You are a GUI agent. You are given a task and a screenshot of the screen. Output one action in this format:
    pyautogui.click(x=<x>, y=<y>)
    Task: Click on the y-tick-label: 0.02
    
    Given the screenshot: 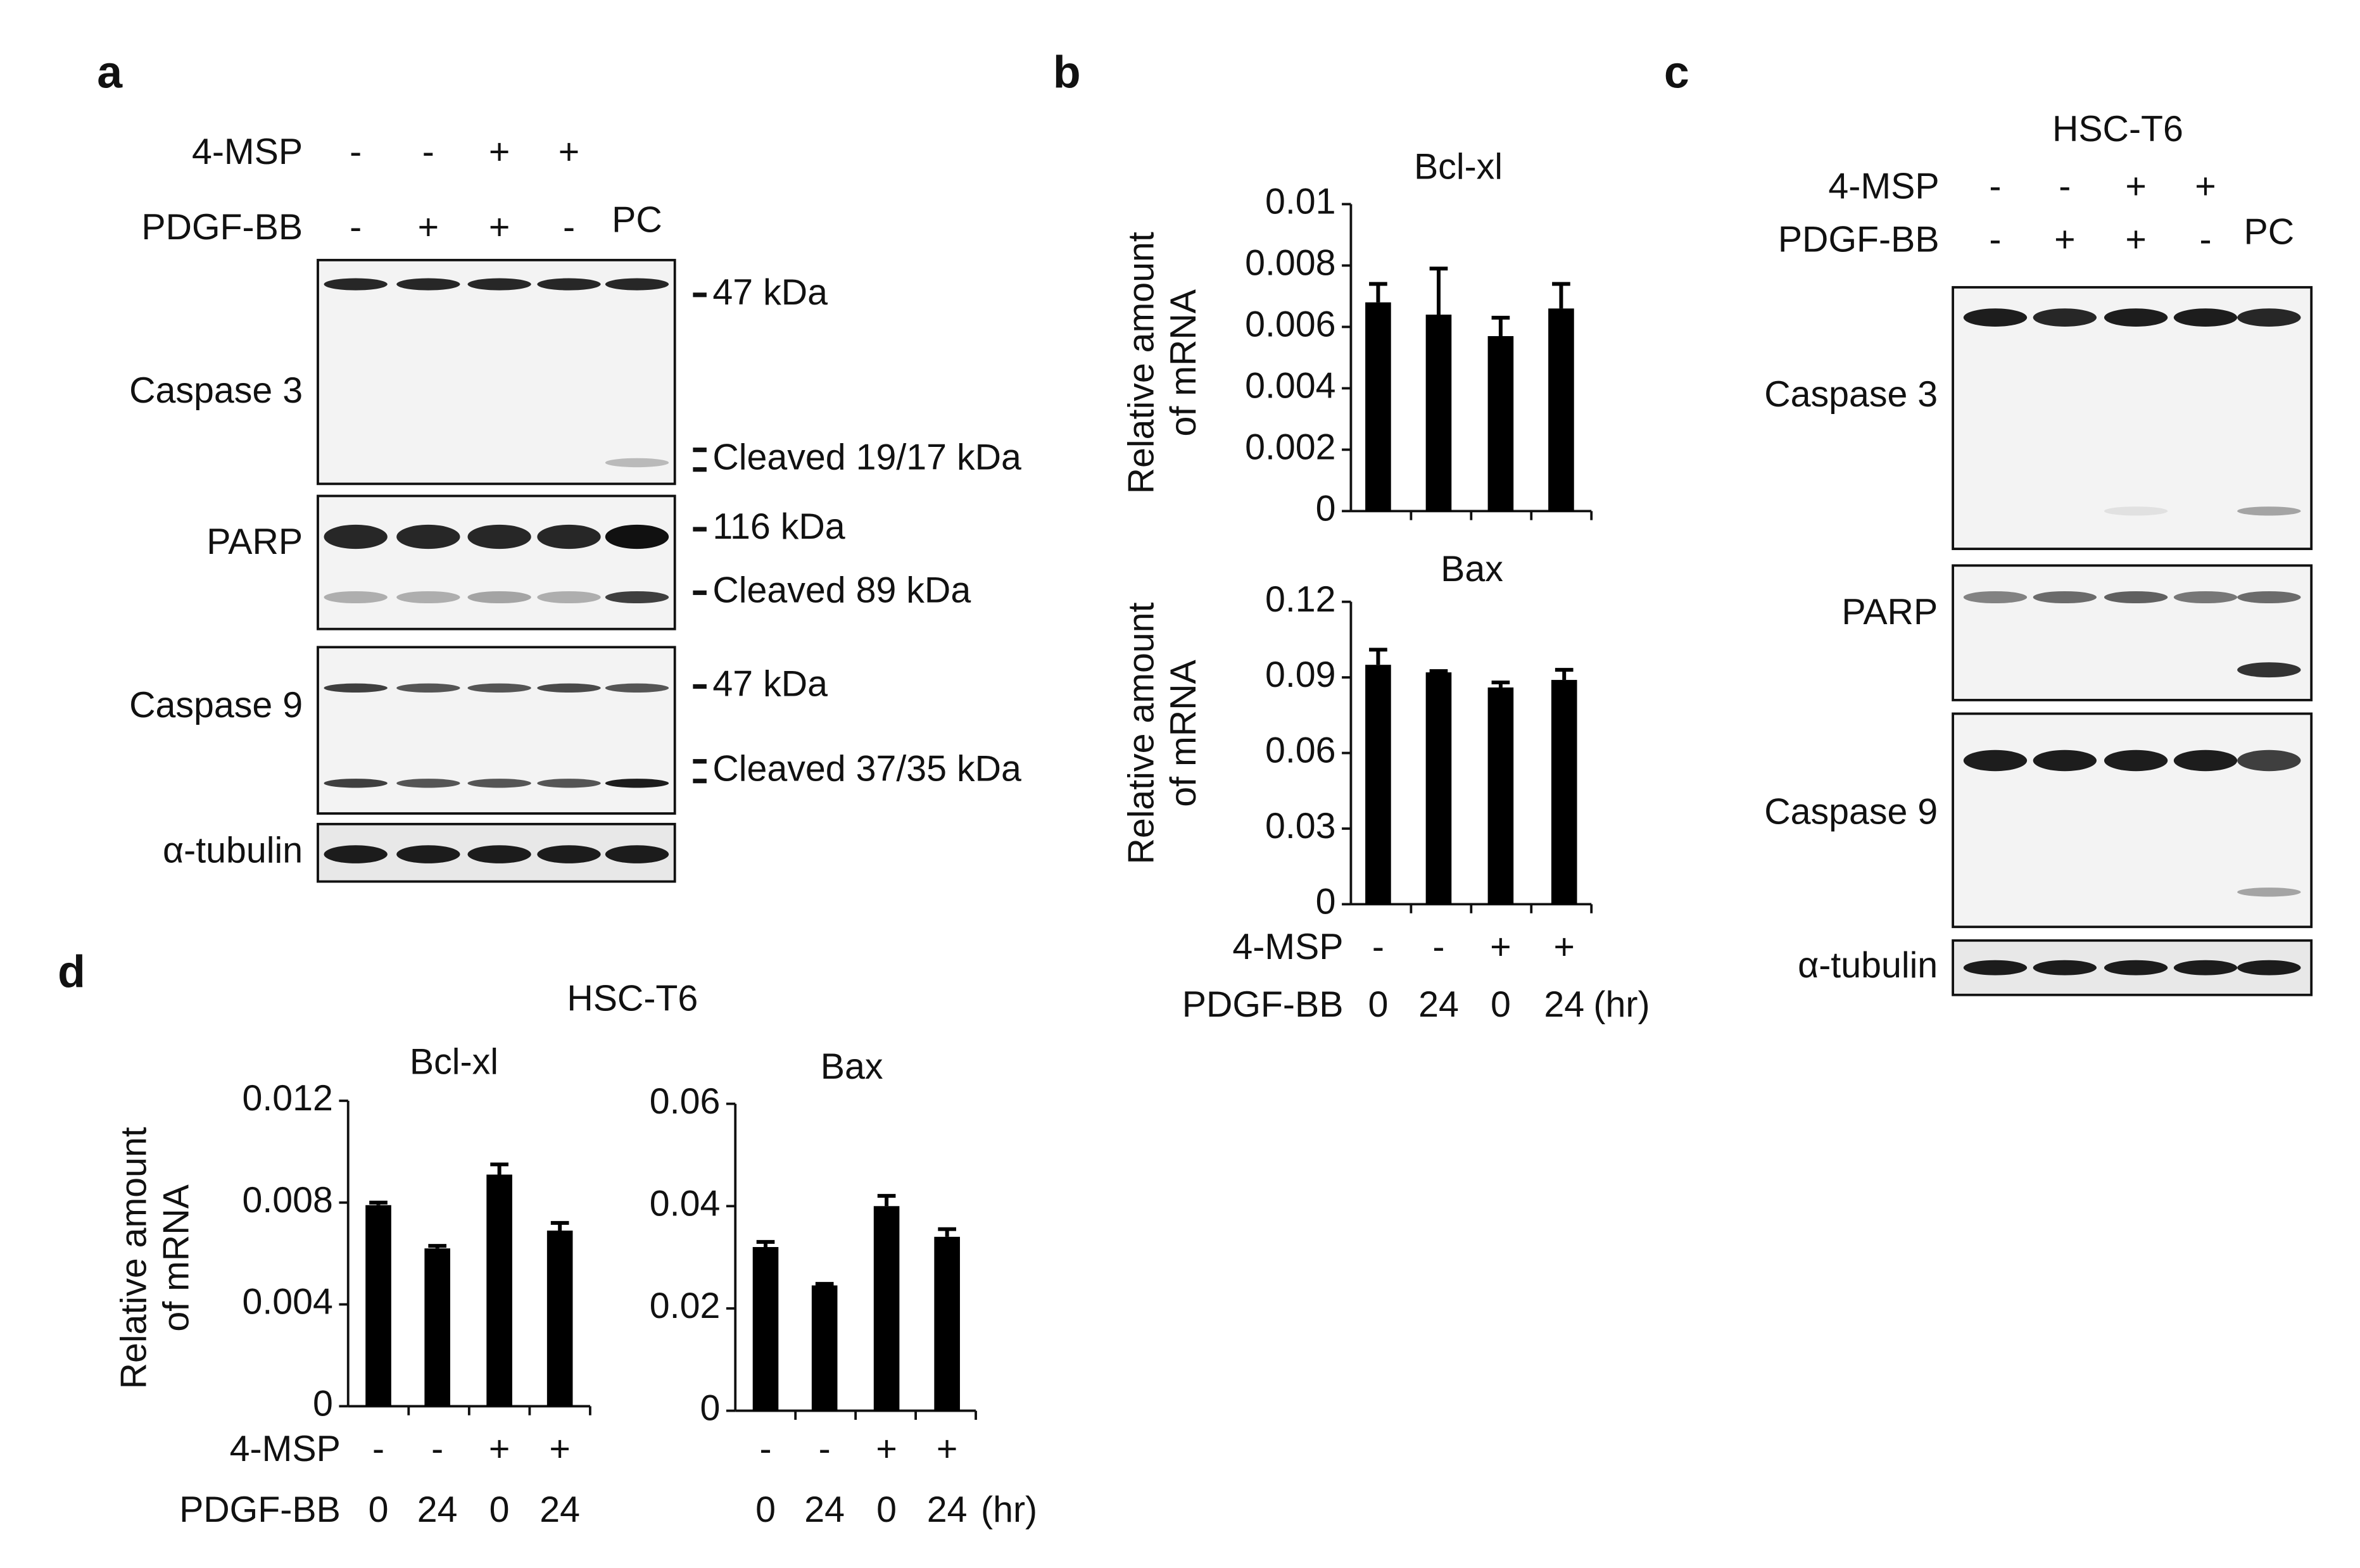 What is the action you would take?
    pyautogui.click(x=685, y=1306)
    